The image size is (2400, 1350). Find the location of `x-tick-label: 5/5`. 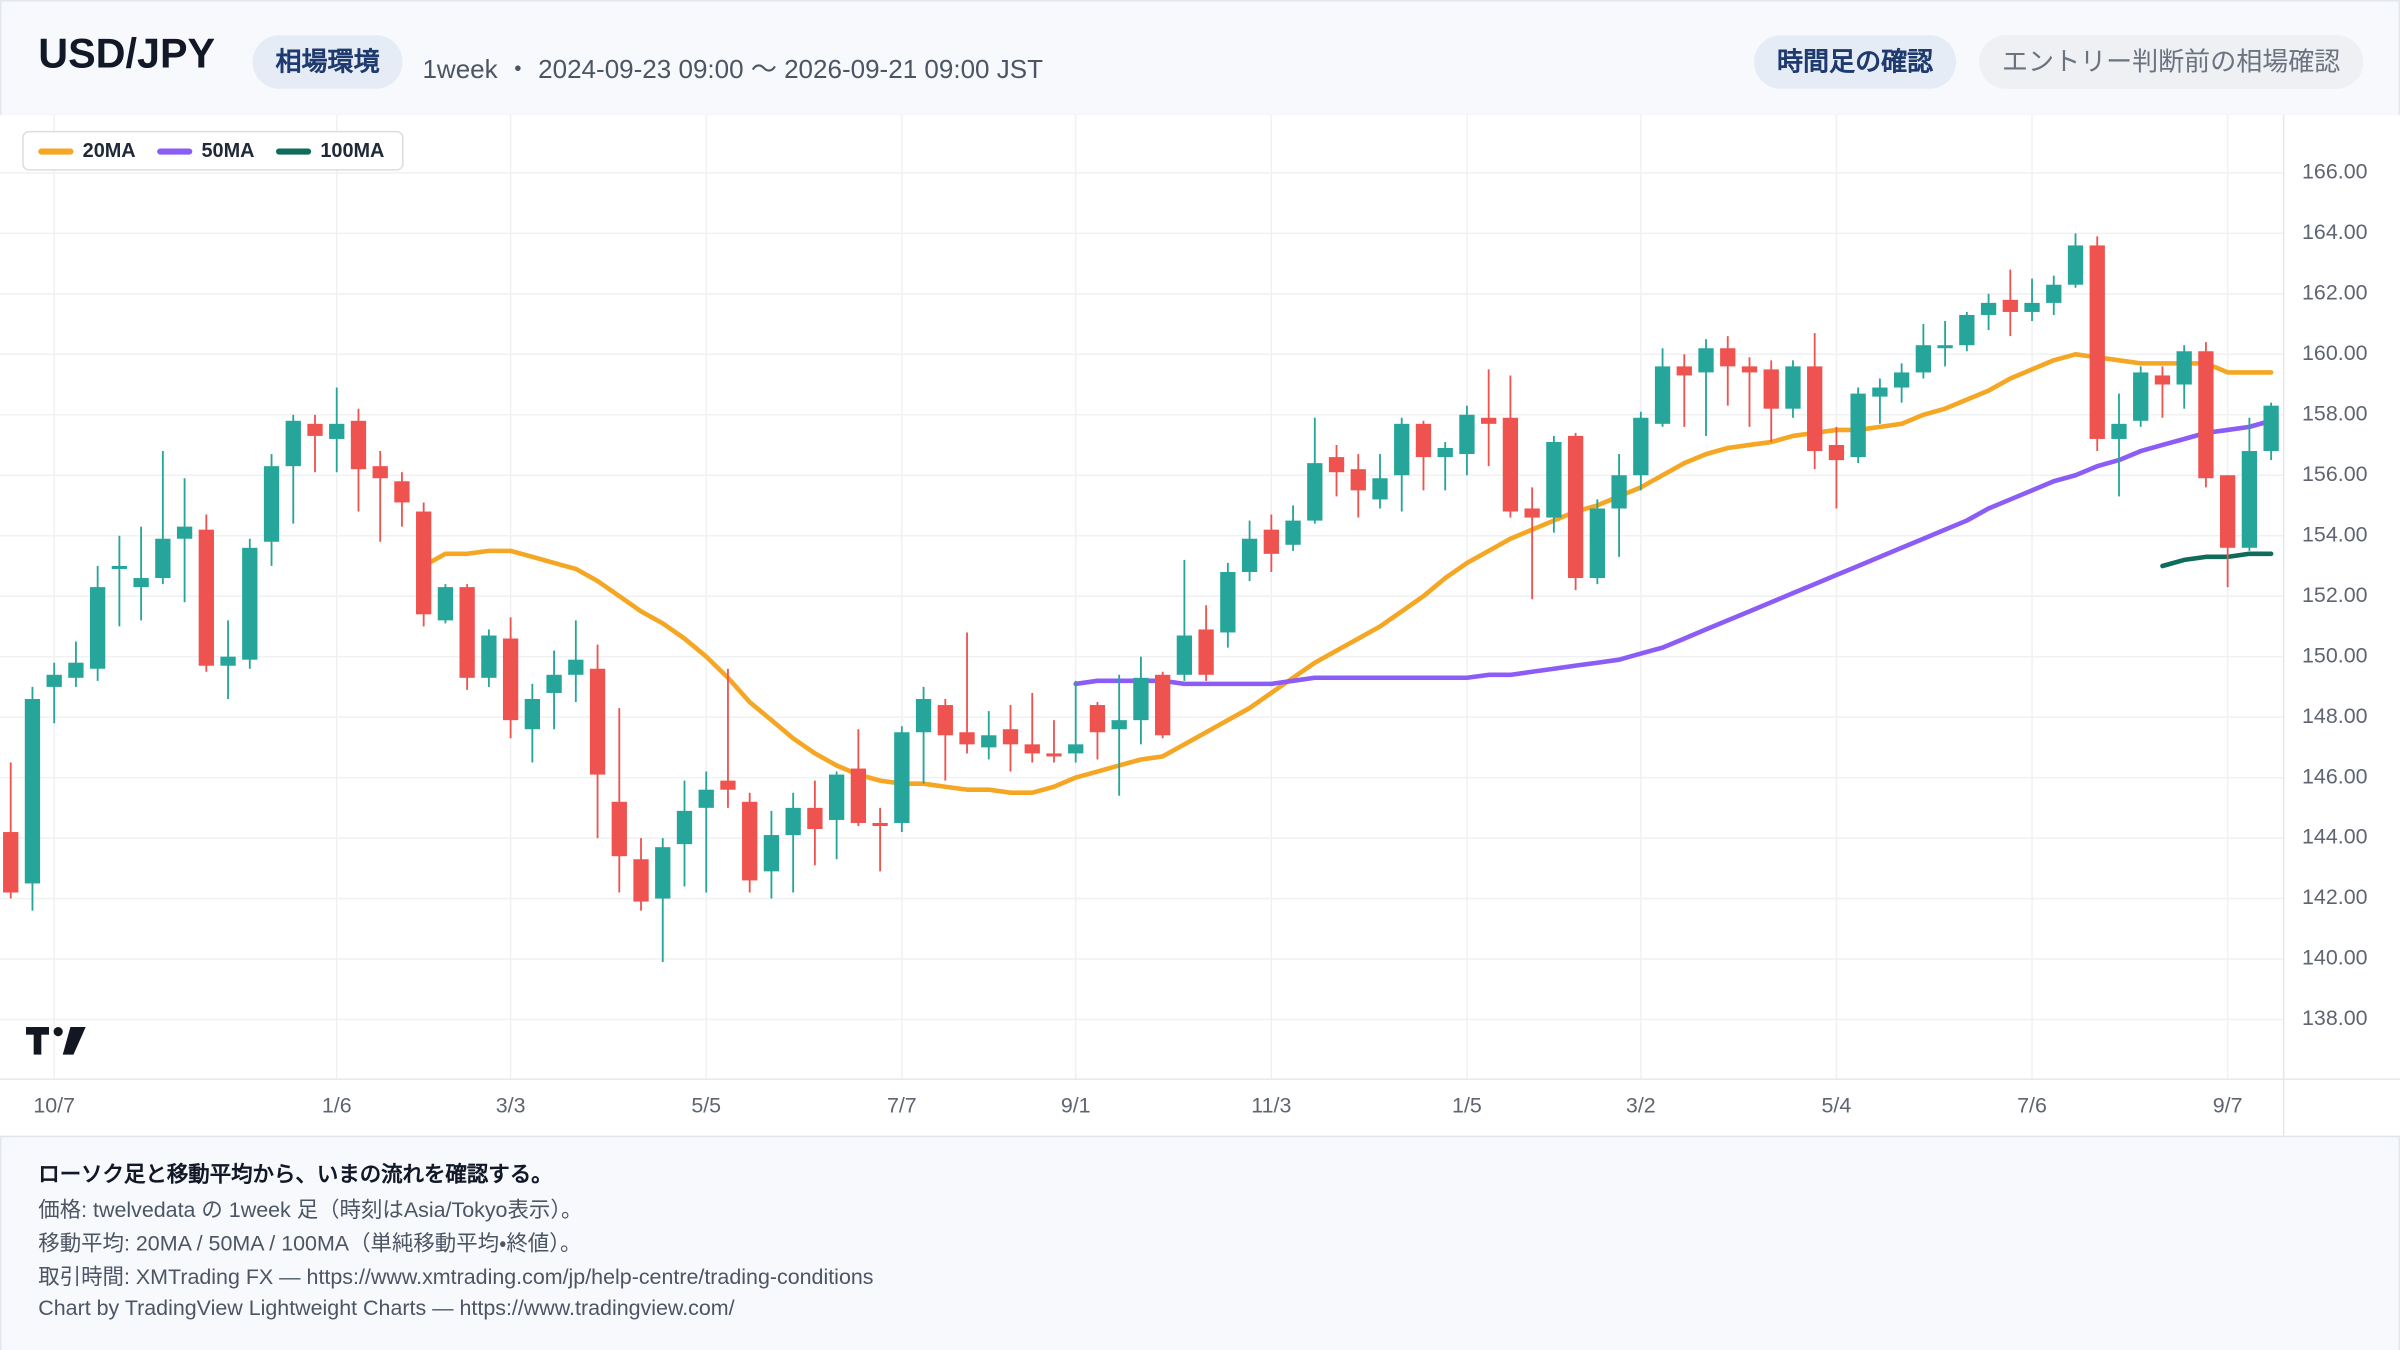

x-tick-label: 5/5 is located at coordinates (706, 1105).